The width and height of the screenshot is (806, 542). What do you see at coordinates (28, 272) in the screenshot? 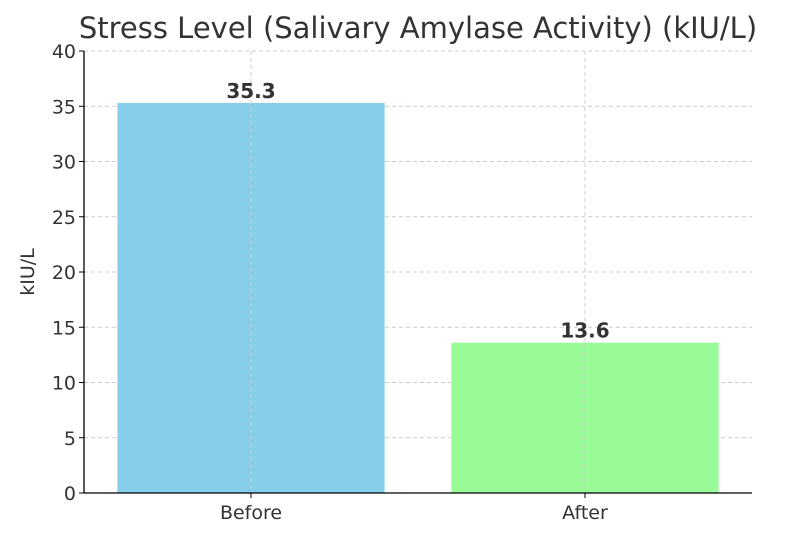
I see `y-axis-label: kIU/L` at bounding box center [28, 272].